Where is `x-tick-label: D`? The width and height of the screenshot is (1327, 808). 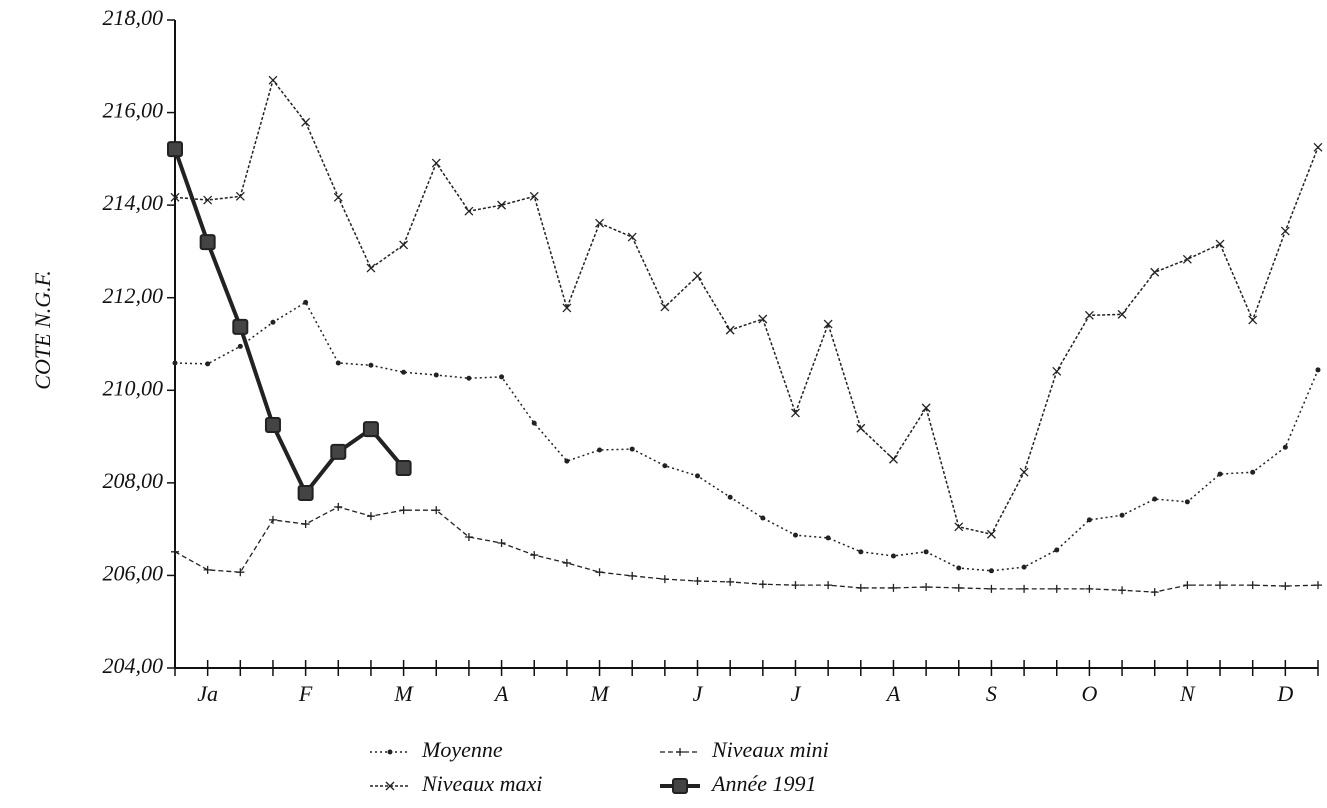
x-tick-label: D is located at coordinates (1284, 693).